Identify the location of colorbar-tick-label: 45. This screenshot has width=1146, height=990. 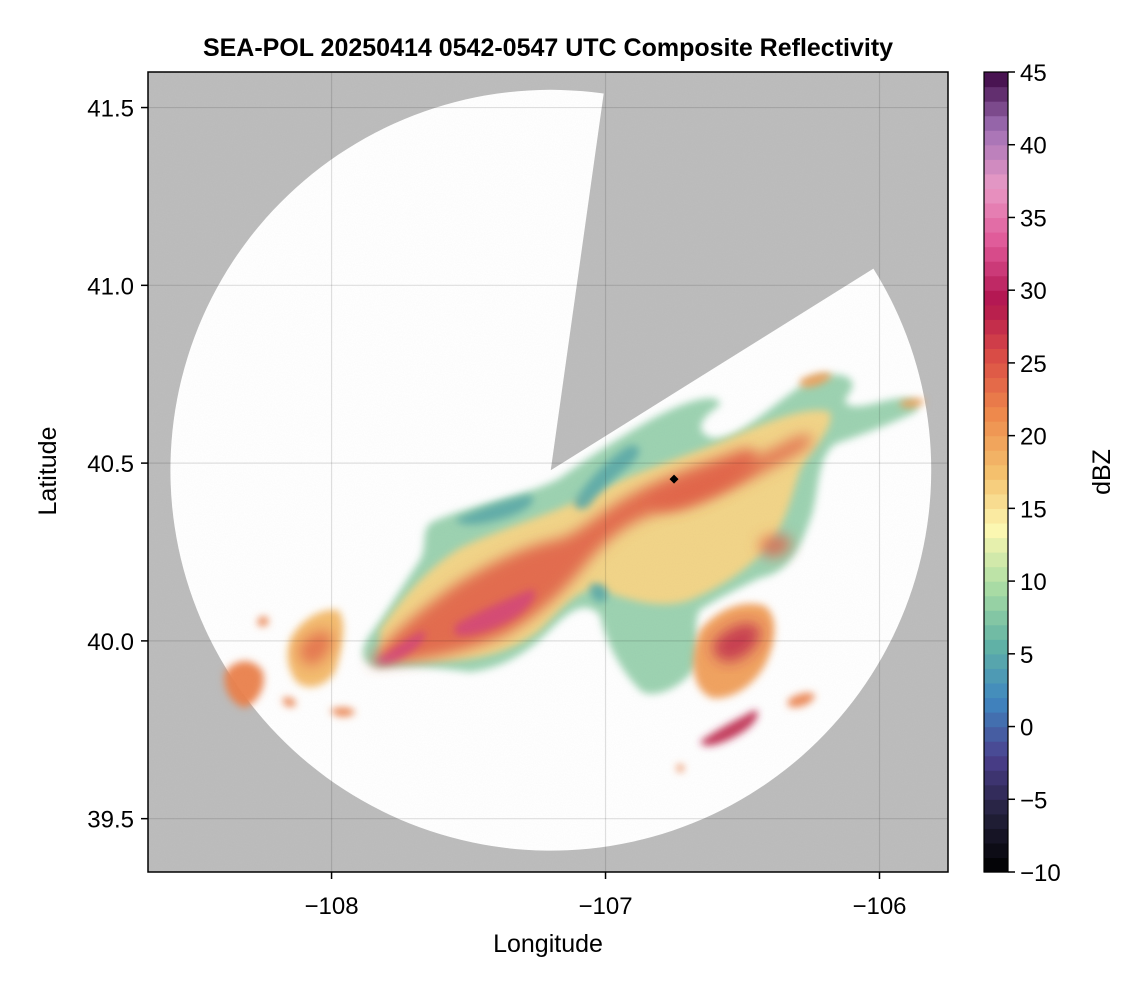
(1033, 73).